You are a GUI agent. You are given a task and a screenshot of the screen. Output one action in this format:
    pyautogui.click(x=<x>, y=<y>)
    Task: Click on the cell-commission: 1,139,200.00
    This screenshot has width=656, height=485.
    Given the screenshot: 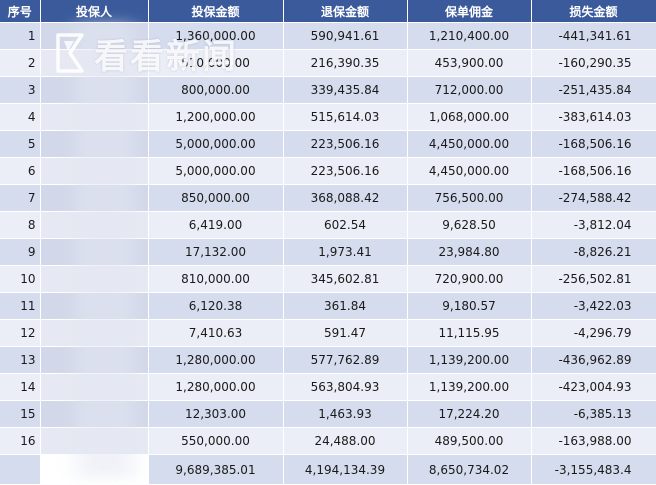 What is the action you would take?
    pyautogui.click(x=469, y=387)
    